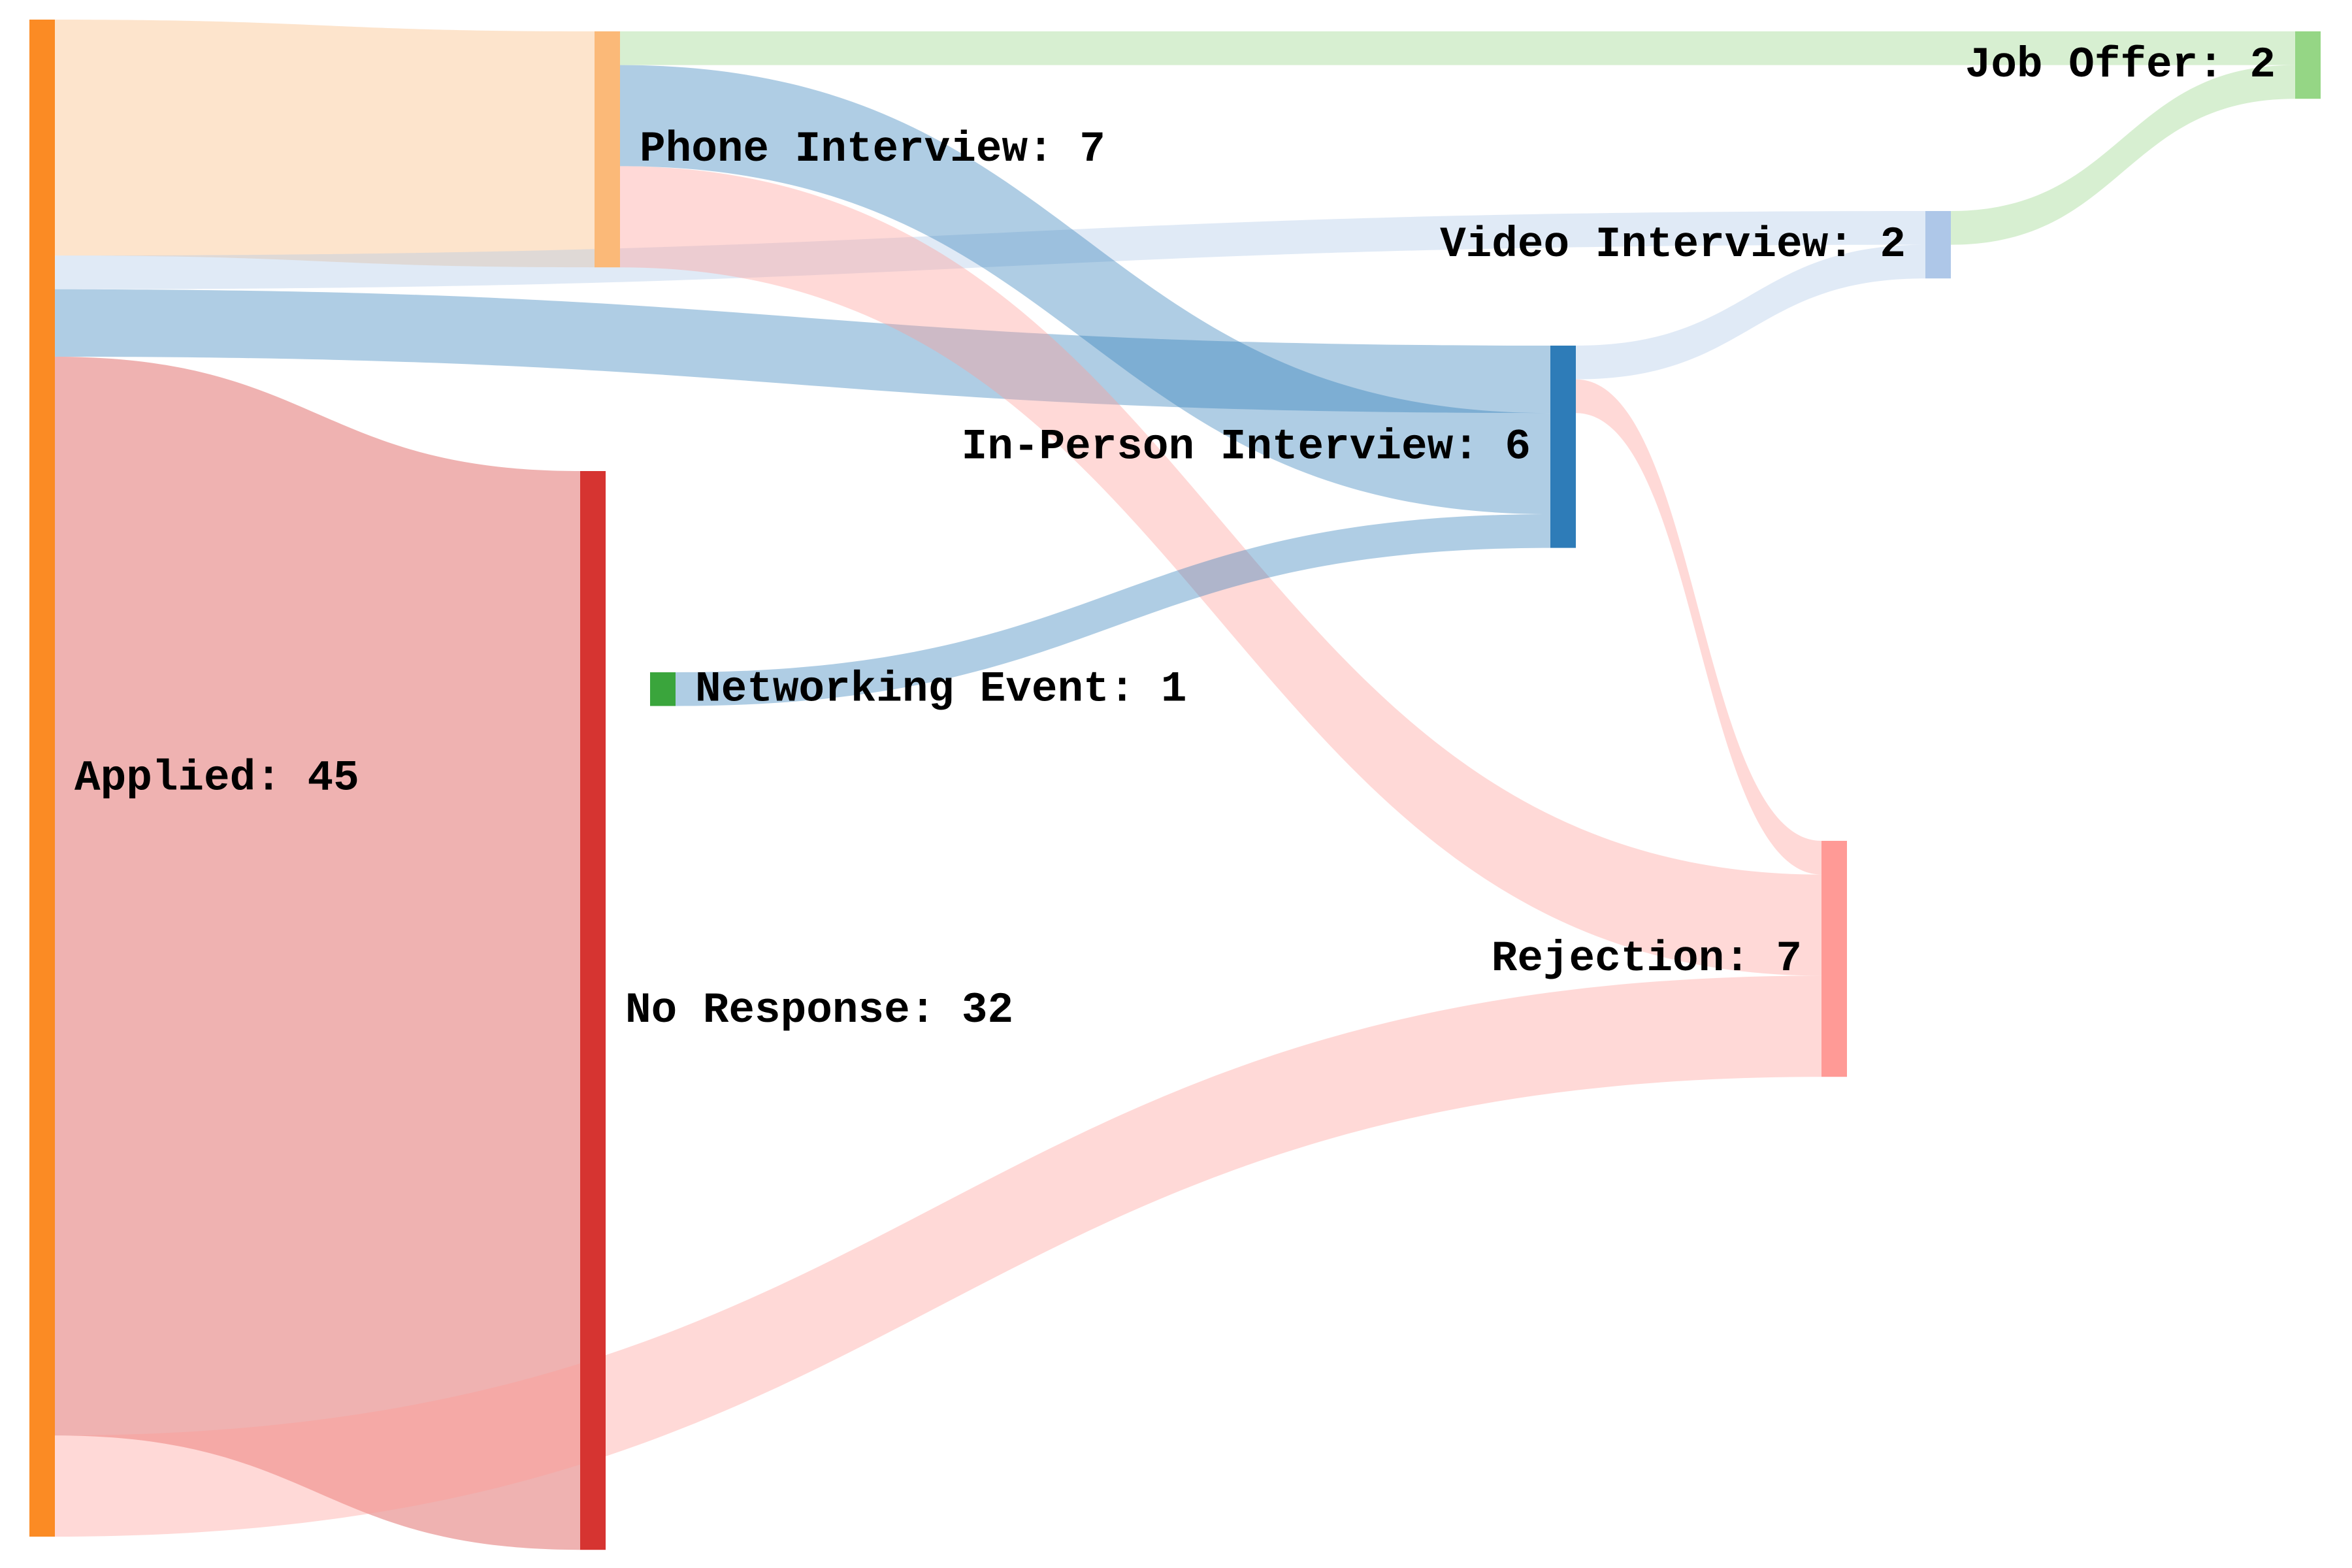 The image size is (2352, 1568). Describe the element at coordinates (663, 689) in the screenshot. I see `node-networking` at that location.